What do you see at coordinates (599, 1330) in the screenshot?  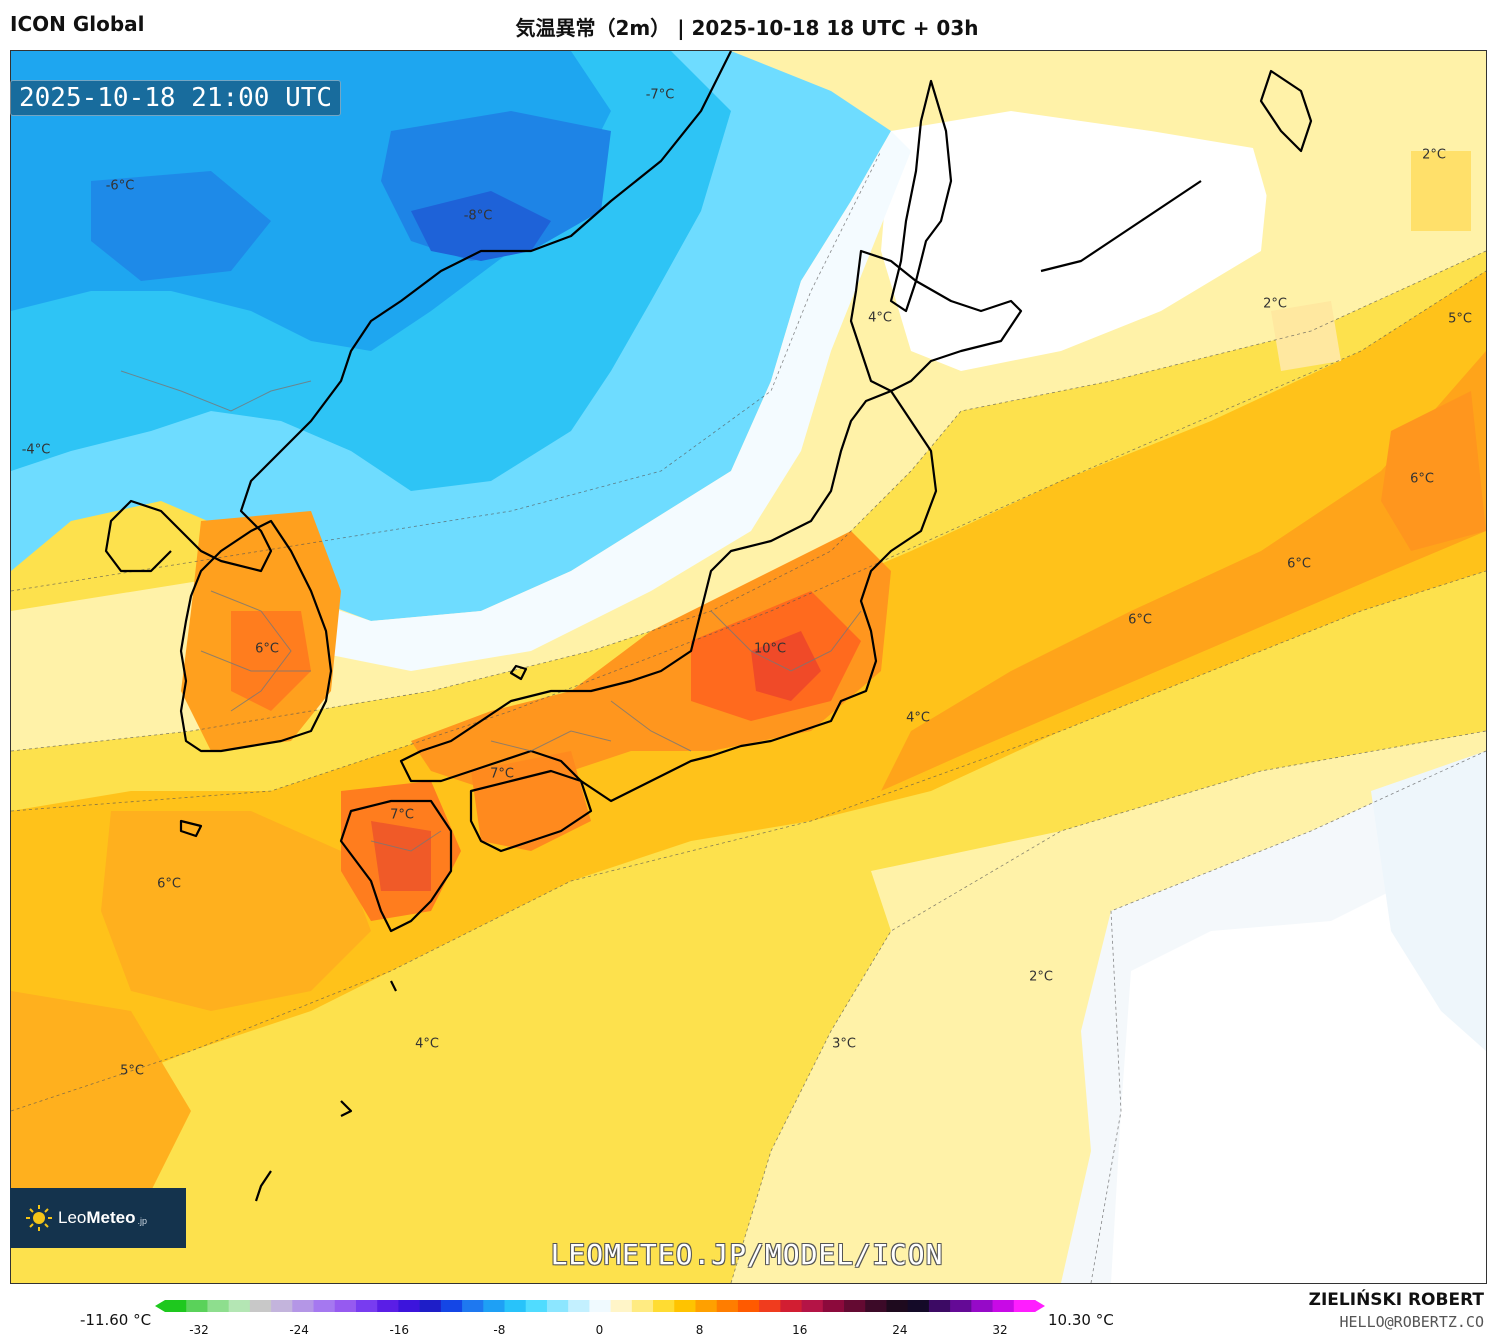 I see `colorbar-tick-label: 0` at bounding box center [599, 1330].